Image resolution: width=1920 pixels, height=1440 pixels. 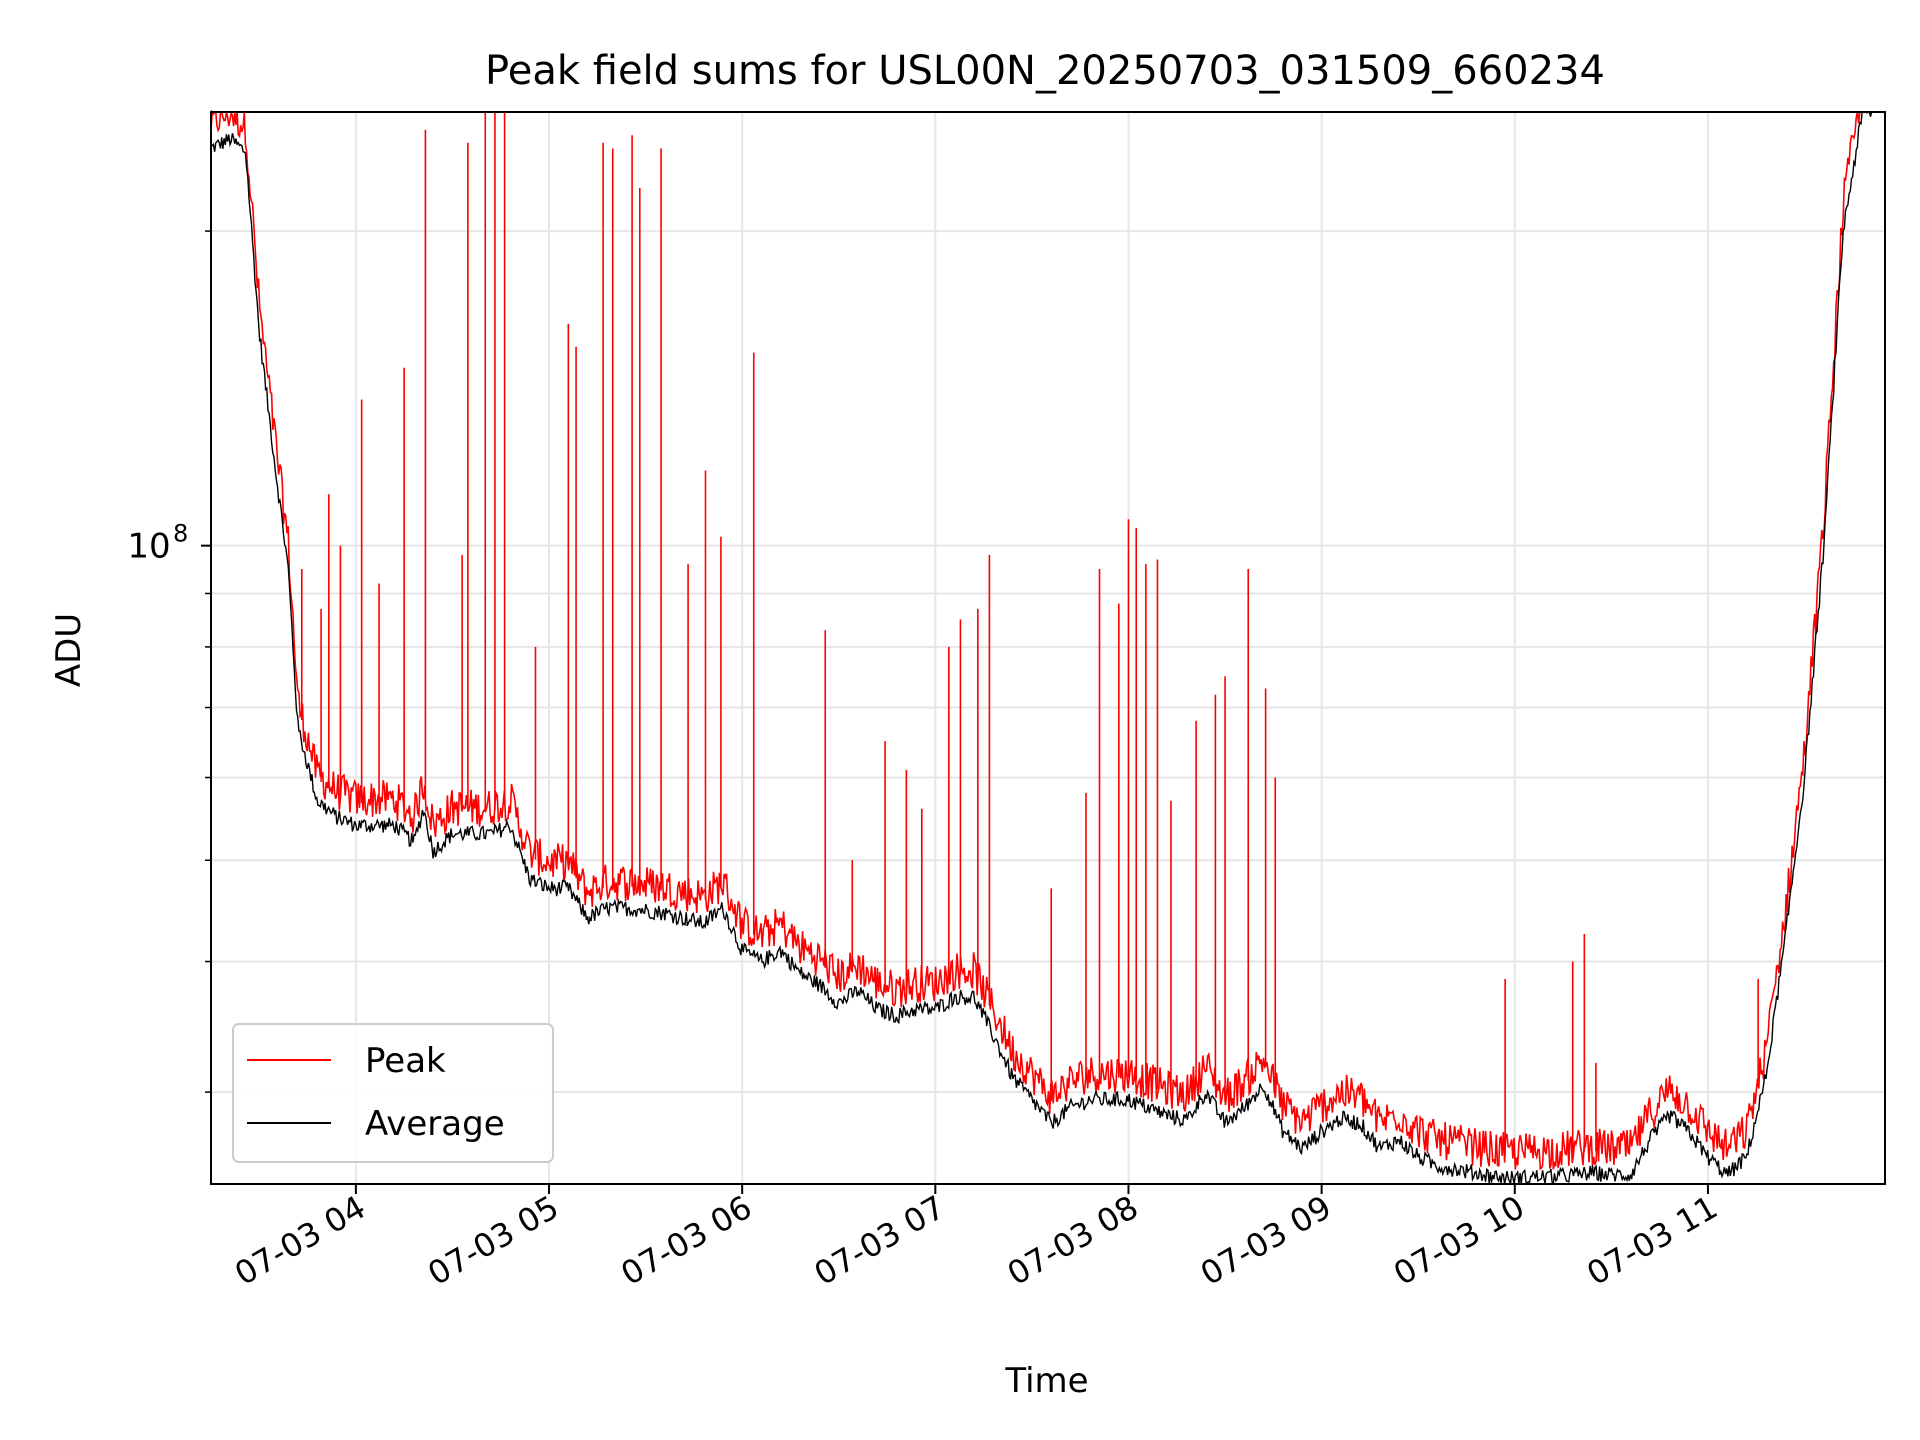 I want to click on x-axis-label: Time, so click(x=1046, y=1381).